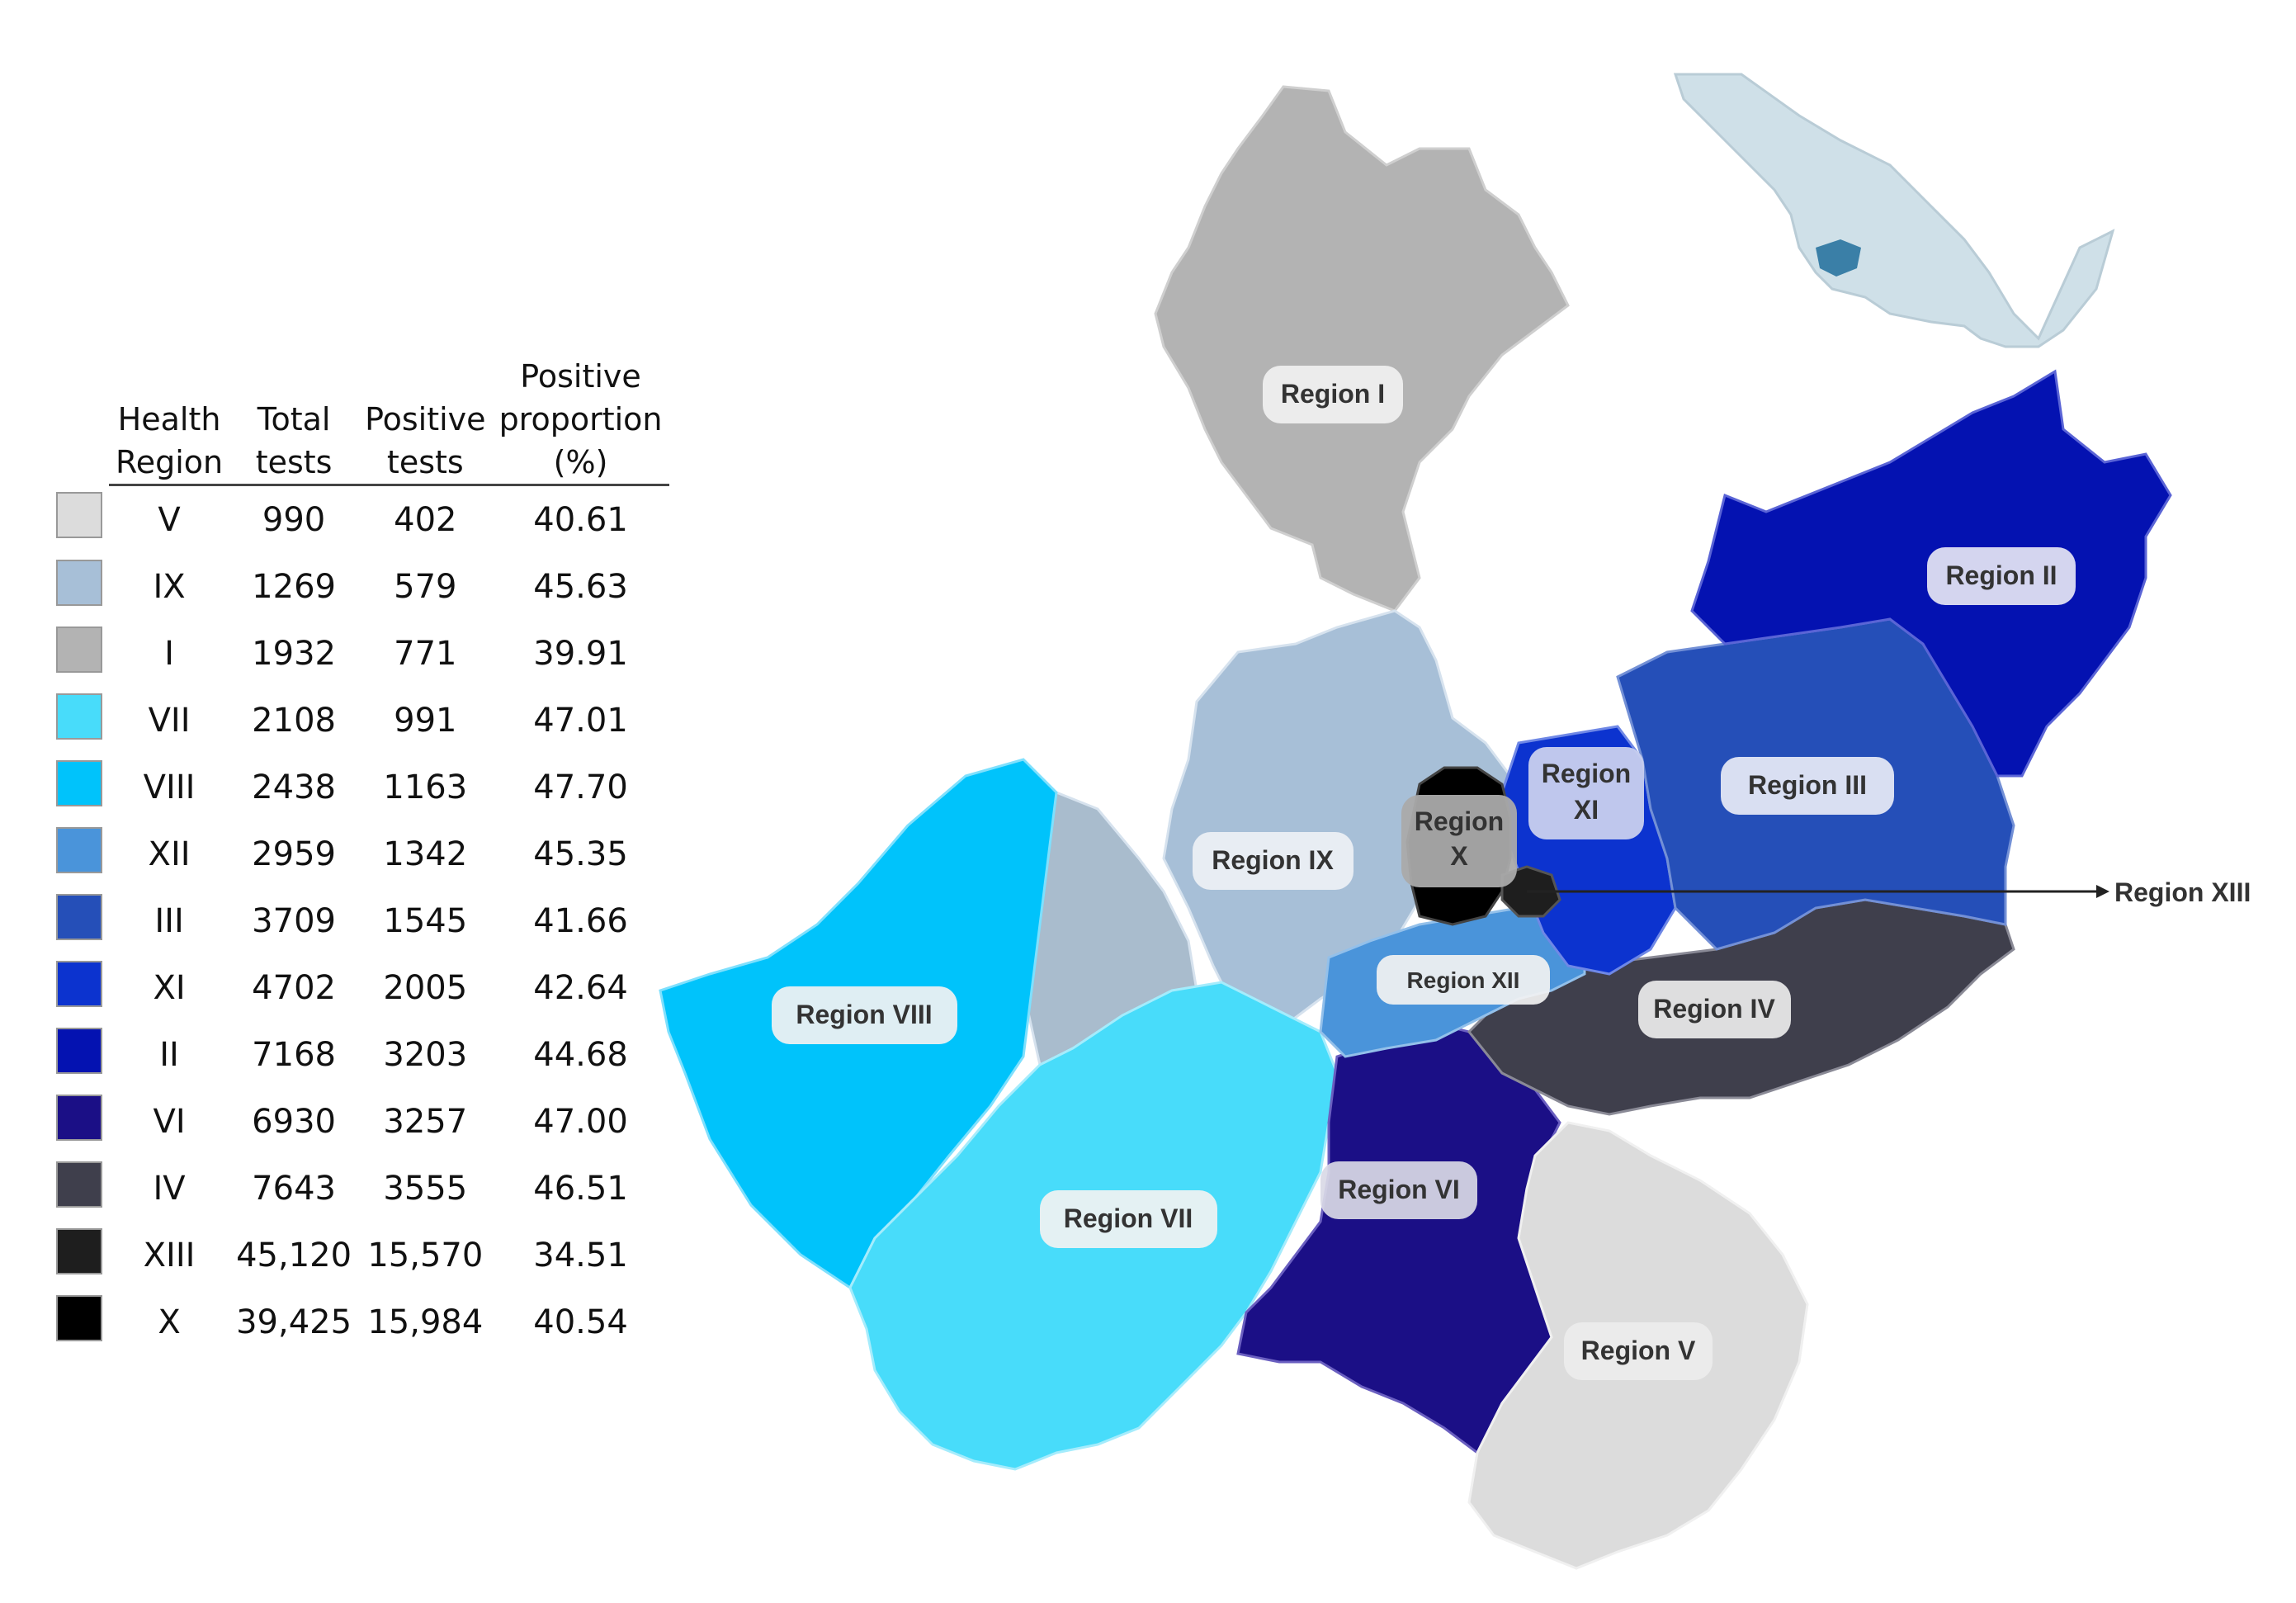 The image size is (2296, 1603). Describe the element at coordinates (360, 787) in the screenshot. I see `legend-row: VIII 2438 1163 47.70` at that location.